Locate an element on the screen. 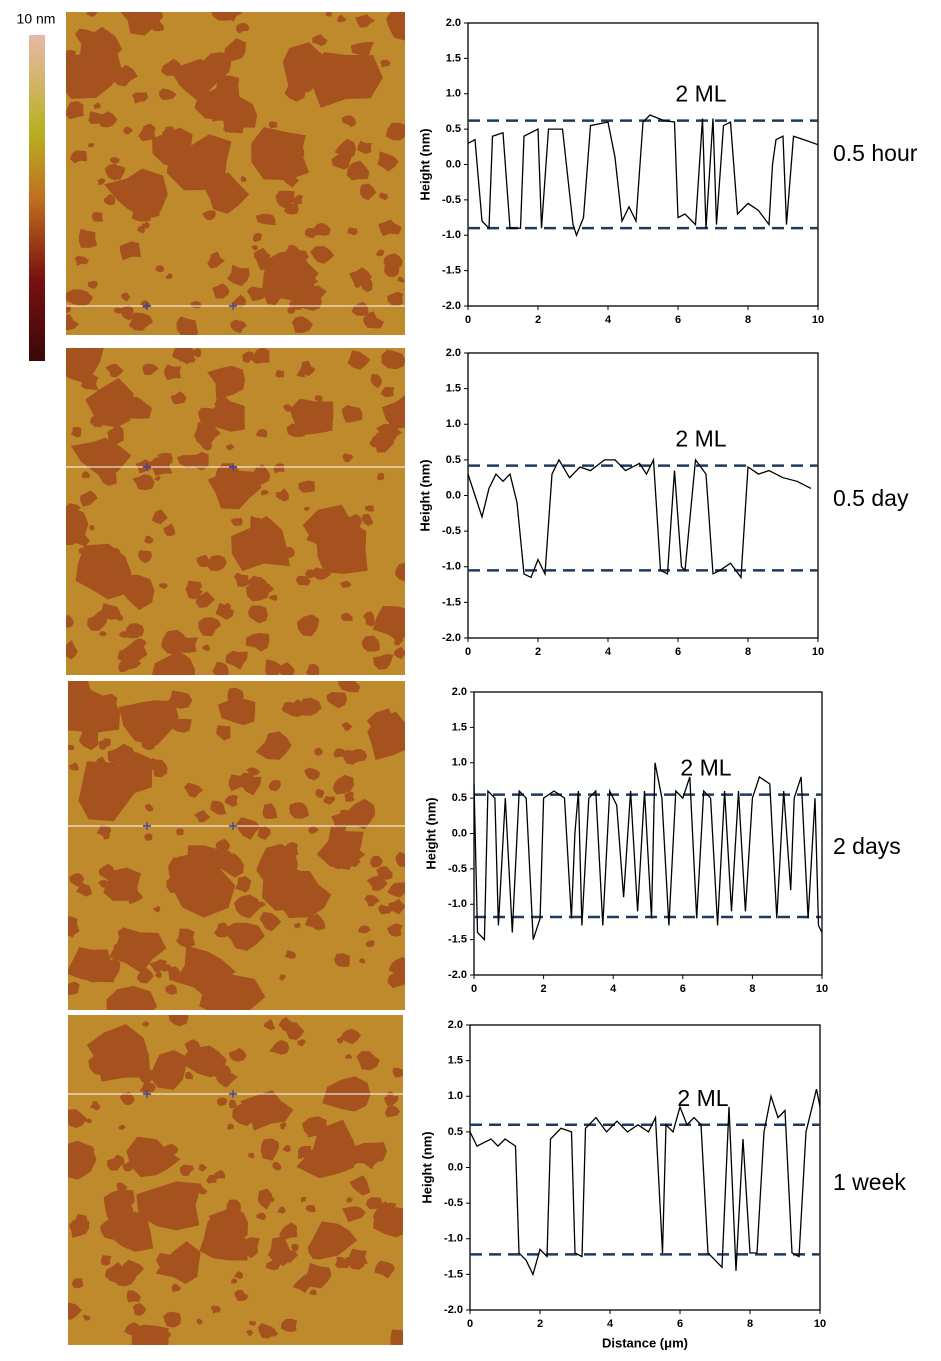  y-axis-label: Height (nm) is located at coordinates (424, 164).